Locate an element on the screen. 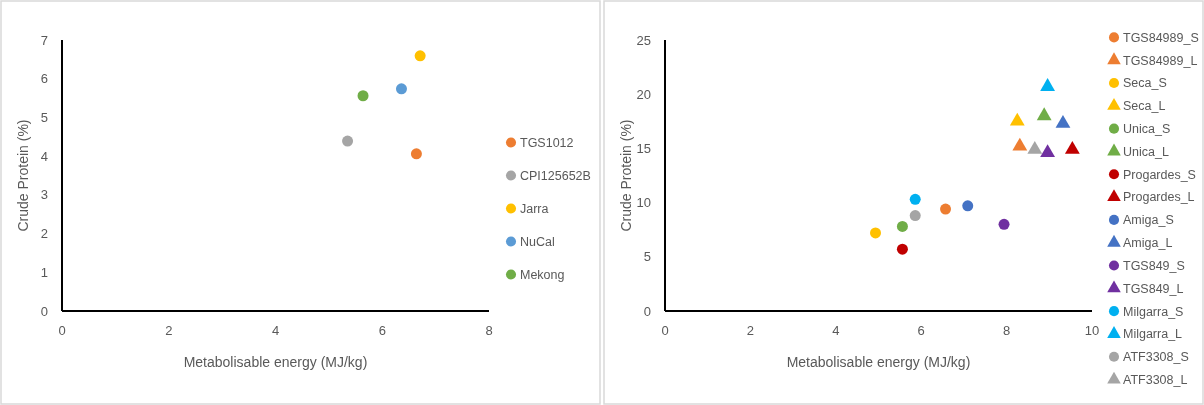 Image resolution: width=1204 pixels, height=405 pixels. y-tick-label: 7 is located at coordinates (44, 40).